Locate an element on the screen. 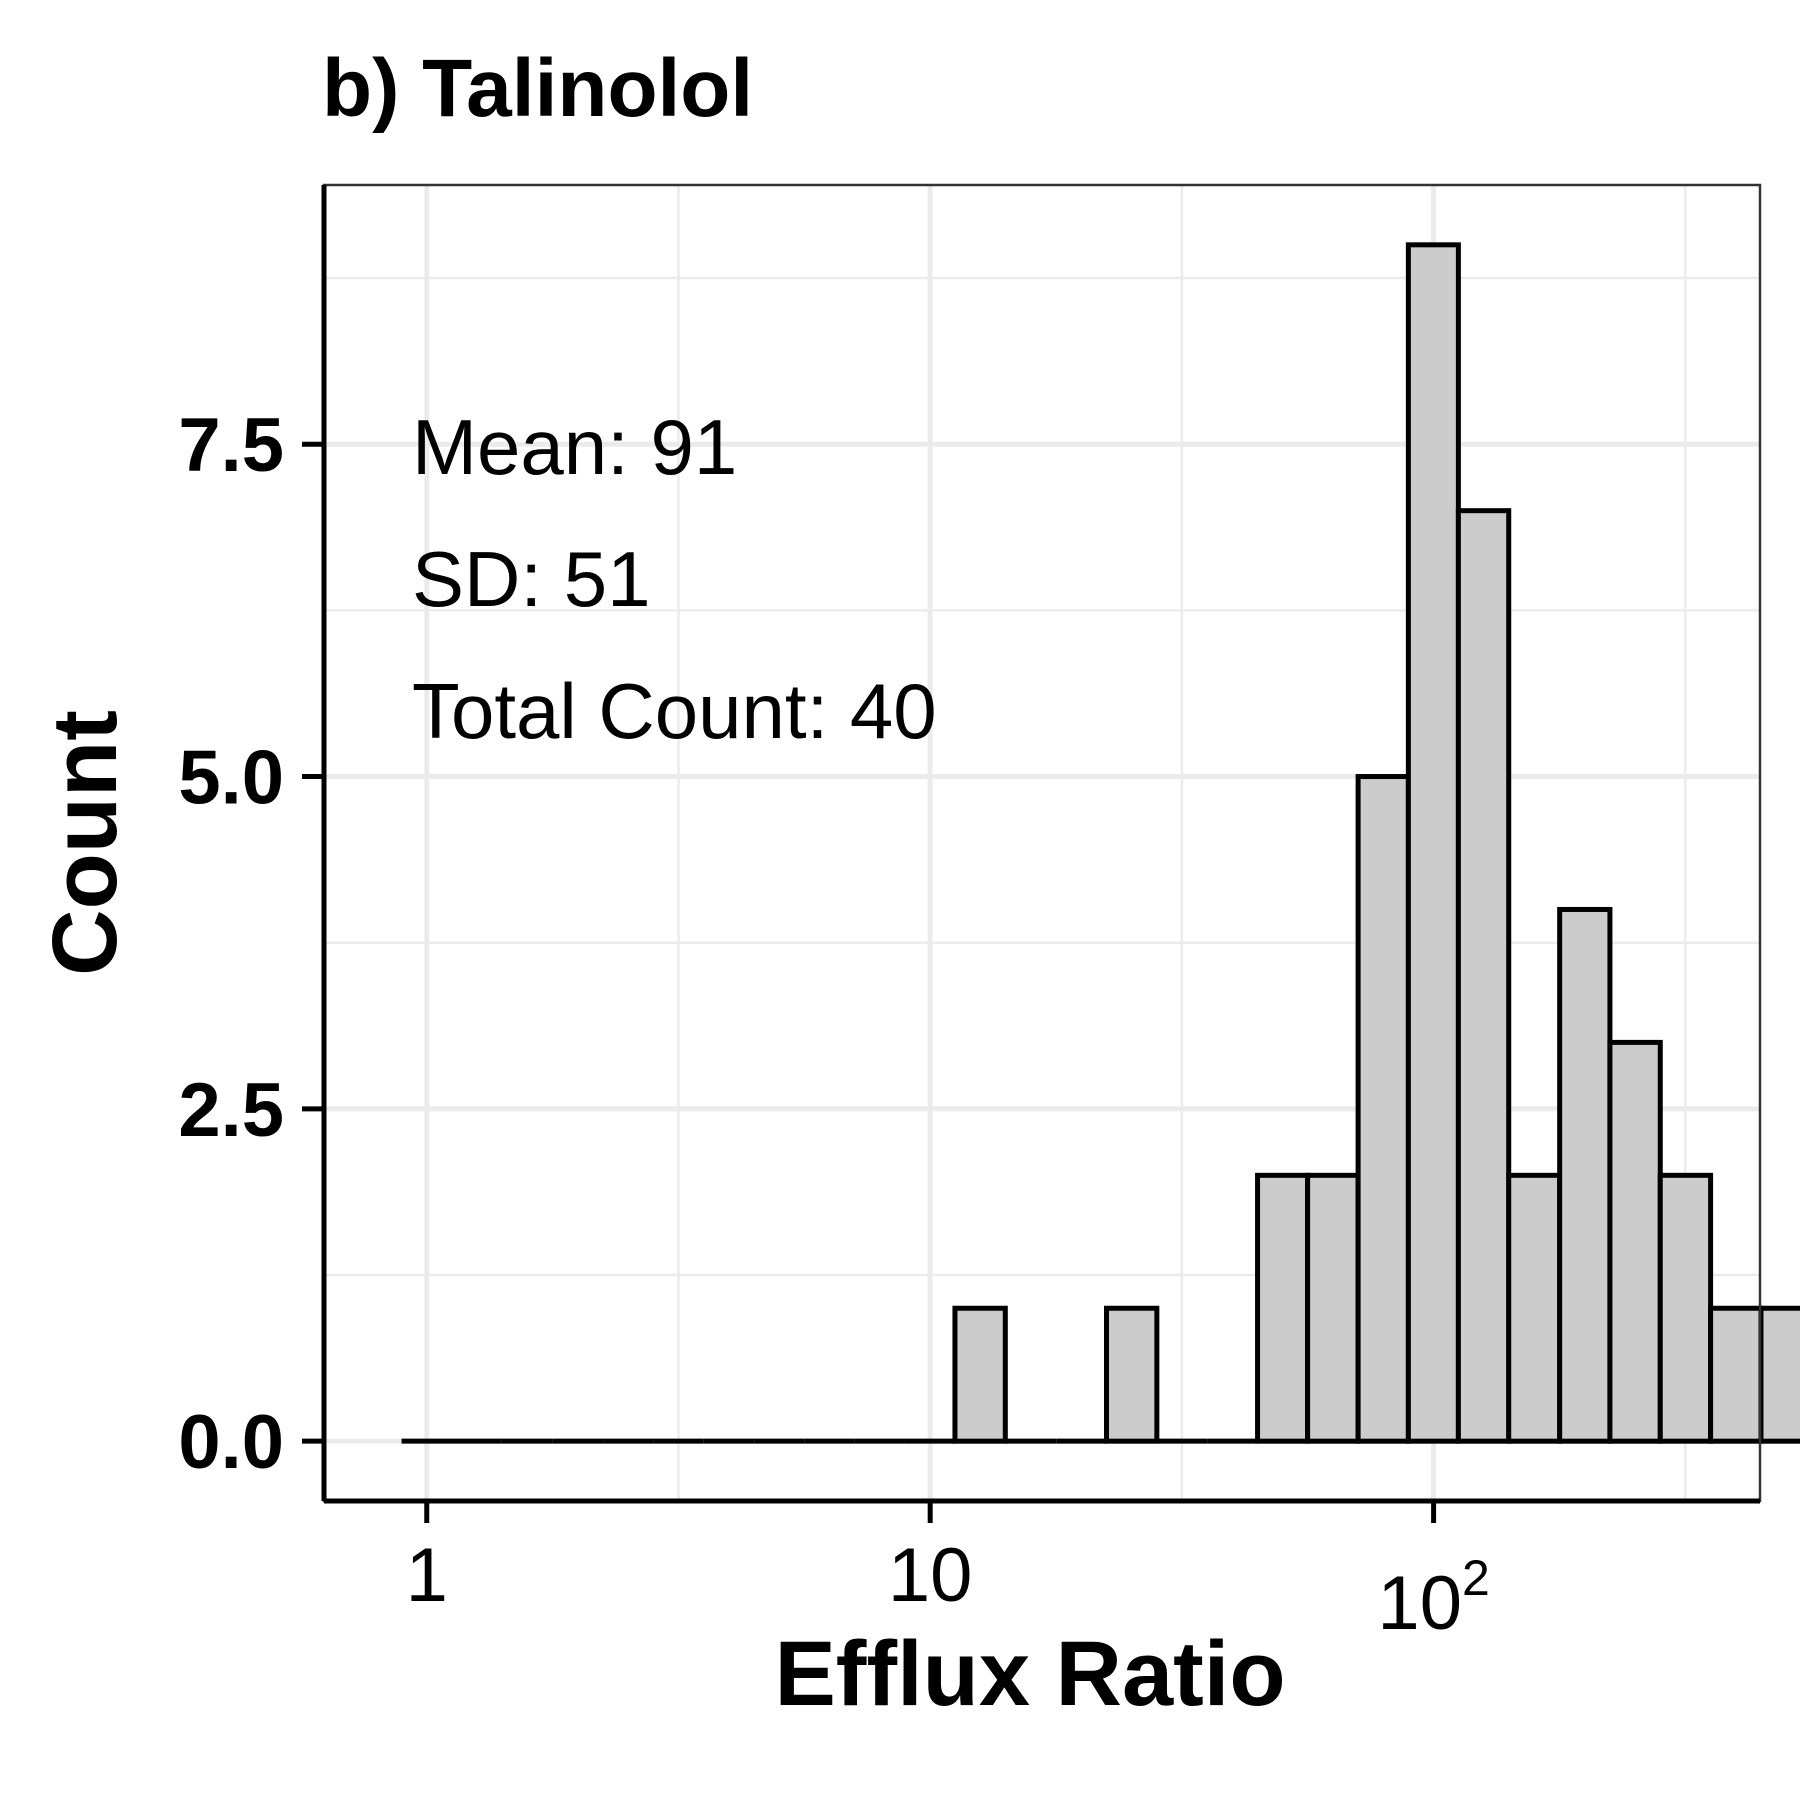 The height and width of the screenshot is (1800, 1800). x-axis-ticks: 1 10 102 is located at coordinates (948, 1573).